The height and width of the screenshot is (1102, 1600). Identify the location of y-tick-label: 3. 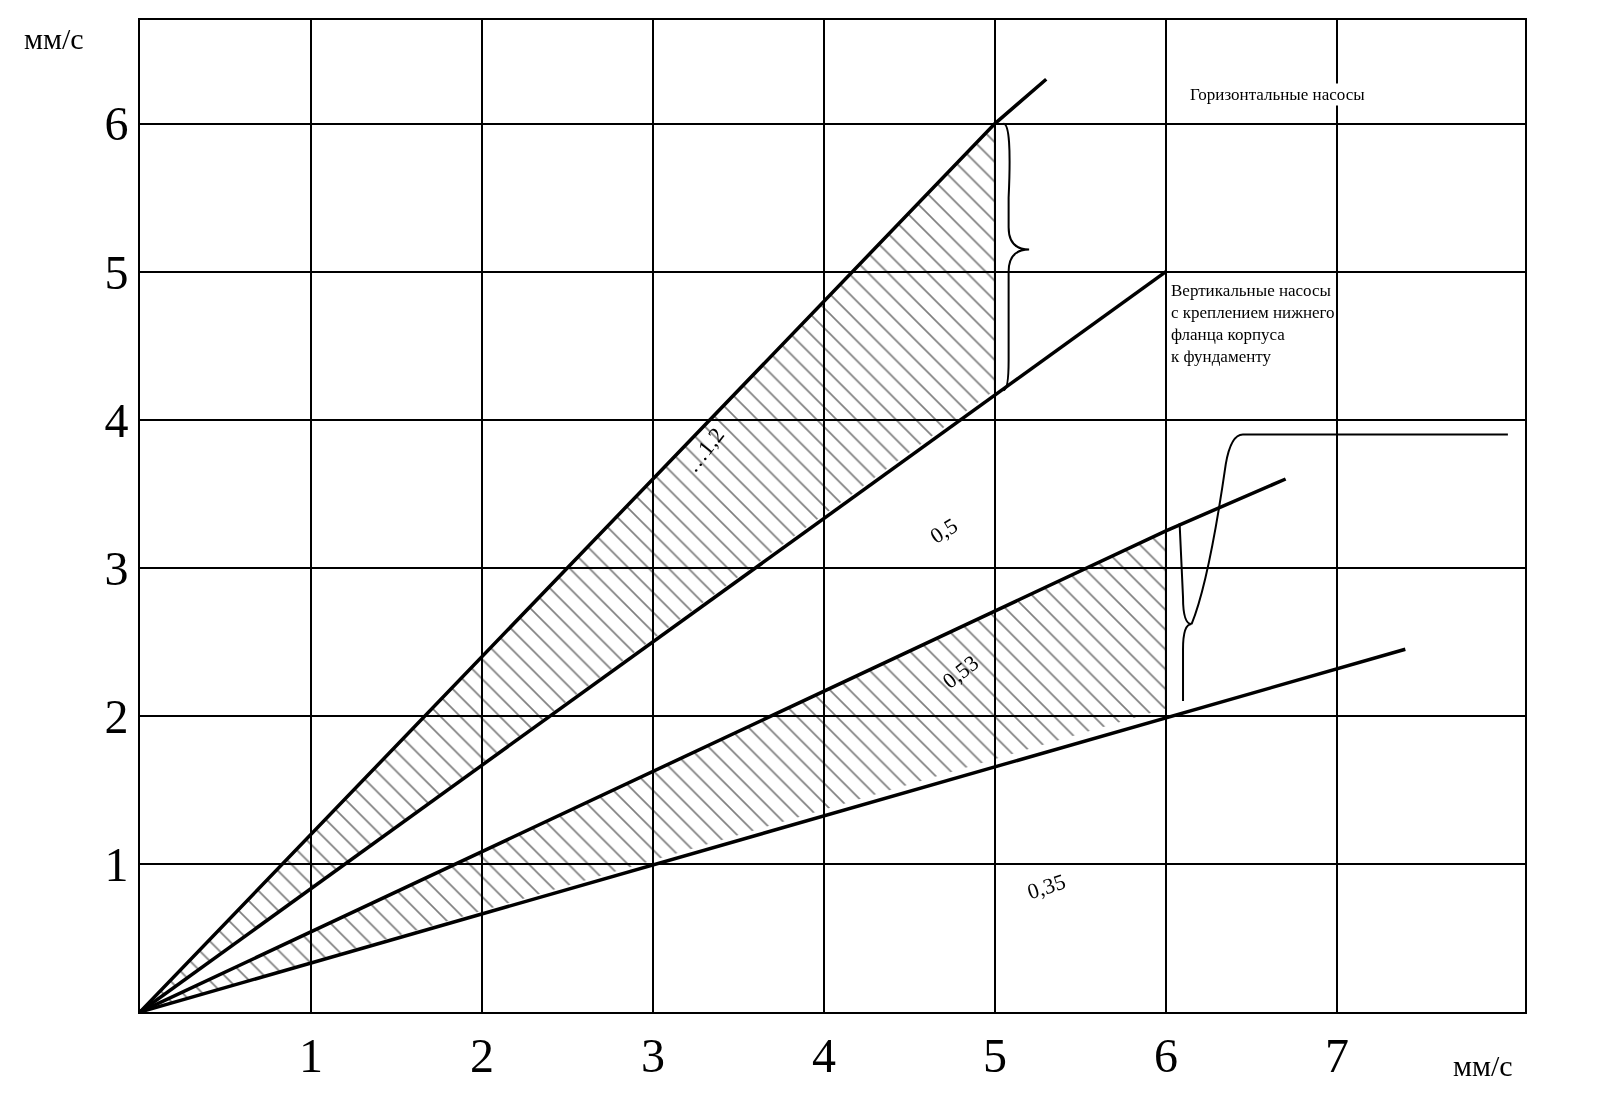
(116, 568).